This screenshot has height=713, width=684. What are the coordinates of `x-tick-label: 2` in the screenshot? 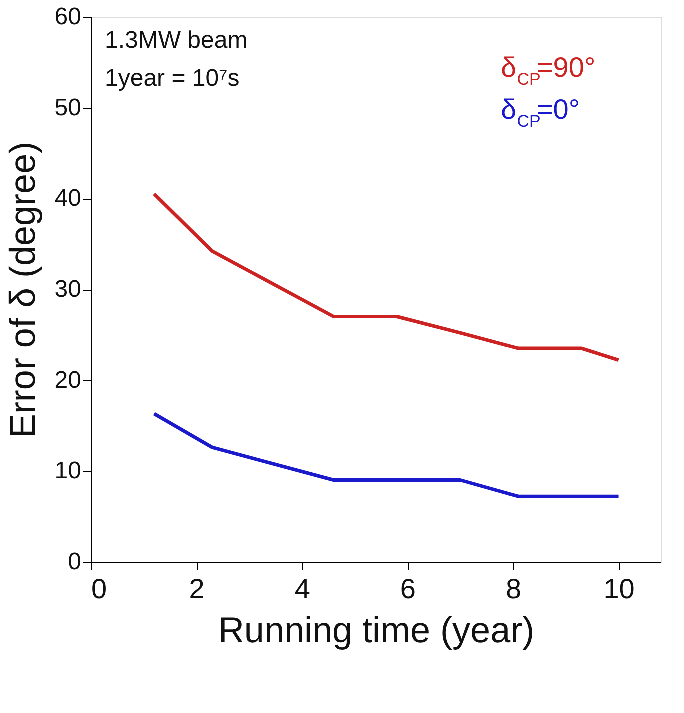 It's located at (197, 589).